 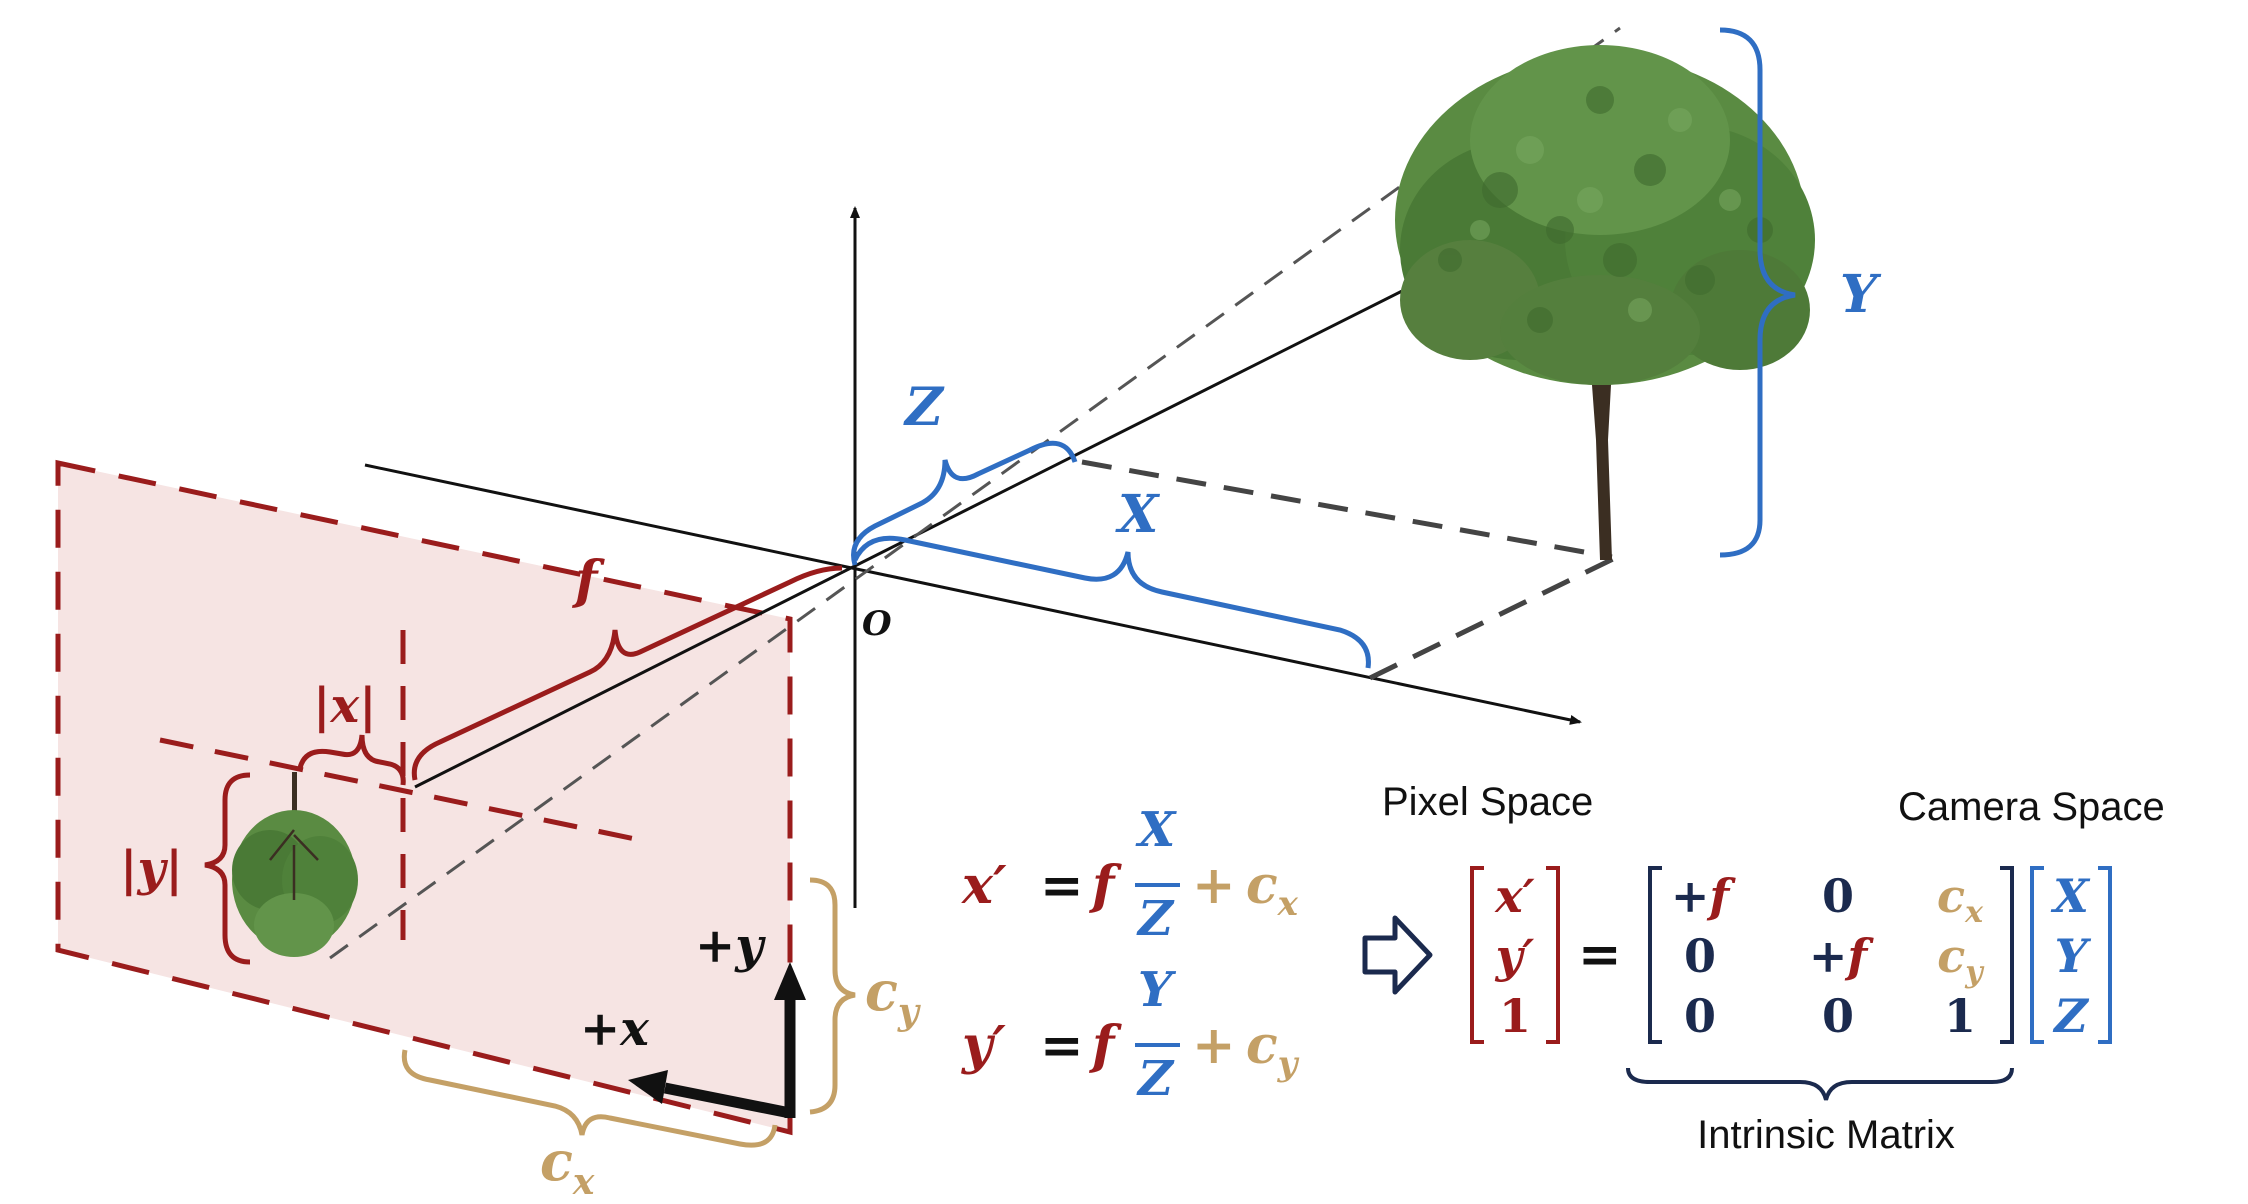 What do you see at coordinates (1062, 1045) in the screenshot?
I see `eq2-equals: =` at bounding box center [1062, 1045].